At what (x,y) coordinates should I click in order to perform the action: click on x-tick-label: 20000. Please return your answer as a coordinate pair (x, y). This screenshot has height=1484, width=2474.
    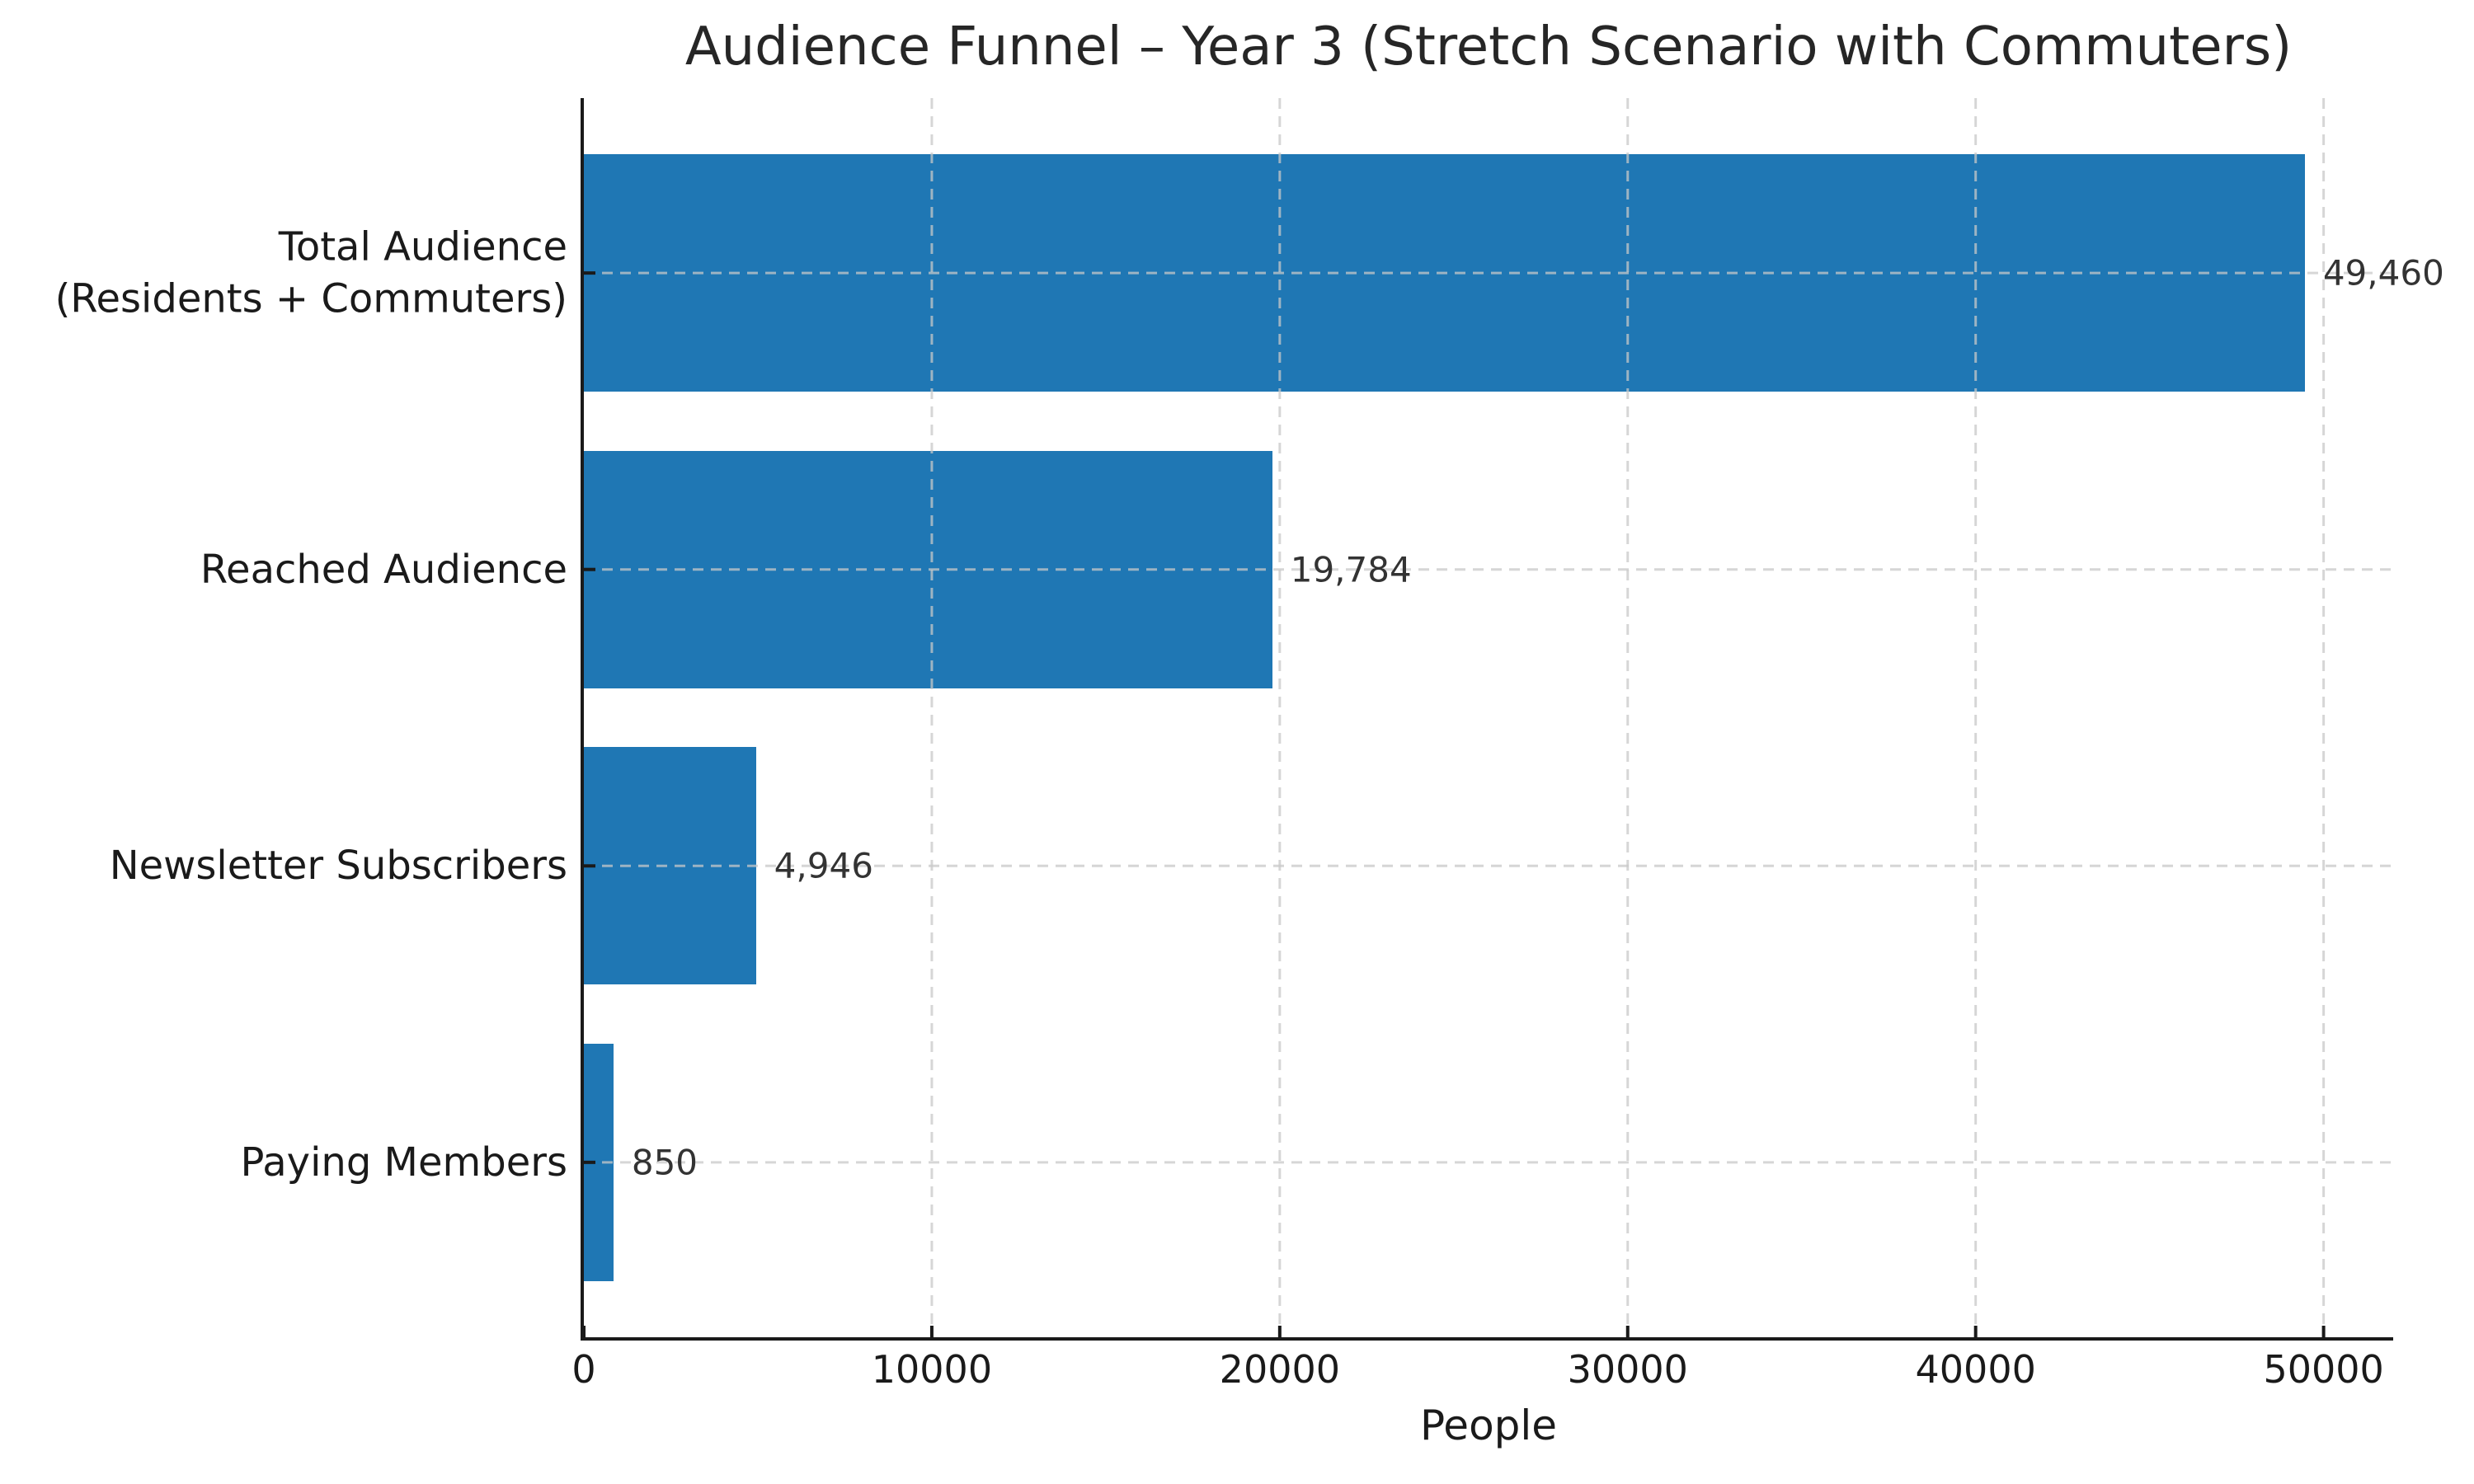
    Looking at the image, I should click on (1280, 1369).